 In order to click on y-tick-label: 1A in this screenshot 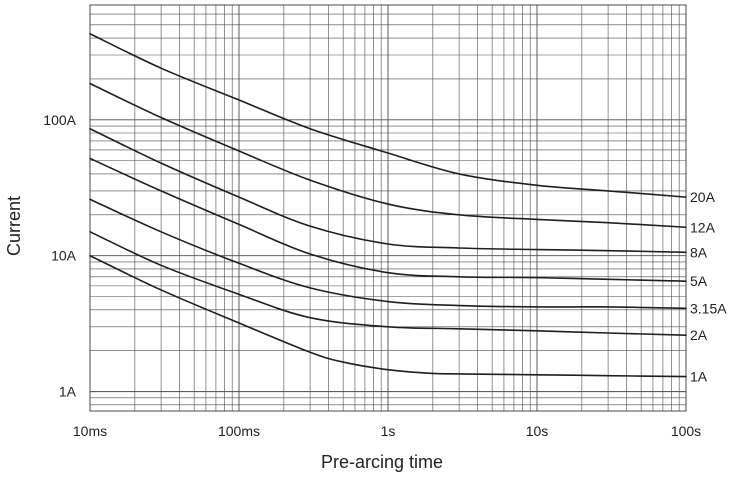, I will do `click(68, 392)`.